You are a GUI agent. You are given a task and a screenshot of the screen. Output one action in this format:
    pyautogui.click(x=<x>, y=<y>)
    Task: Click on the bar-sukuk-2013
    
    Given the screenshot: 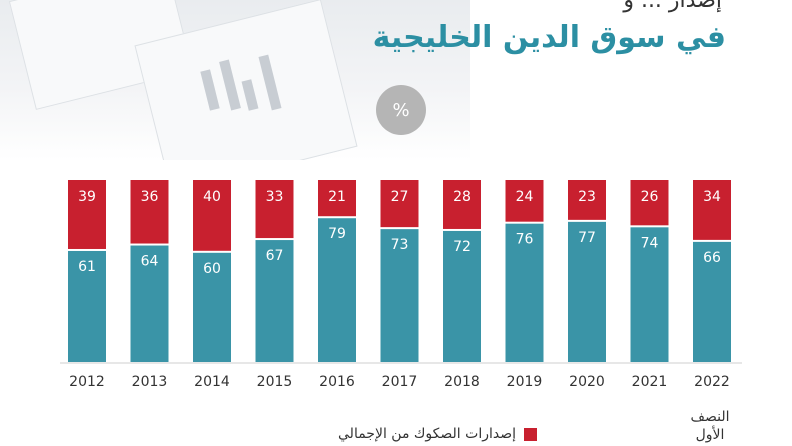 What is the action you would take?
    pyautogui.click(x=149, y=212)
    